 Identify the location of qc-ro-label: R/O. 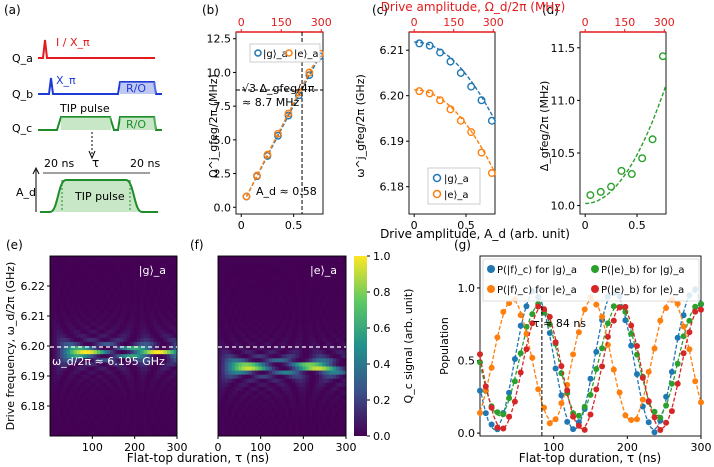
(136, 124).